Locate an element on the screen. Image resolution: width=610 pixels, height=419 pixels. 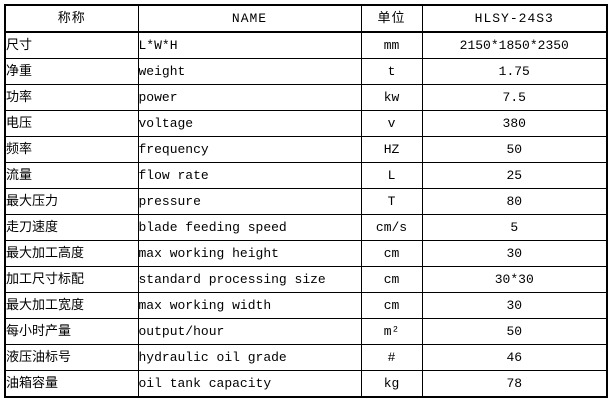
table-row: 电压 voltage v 380 is located at coordinates (306, 123).